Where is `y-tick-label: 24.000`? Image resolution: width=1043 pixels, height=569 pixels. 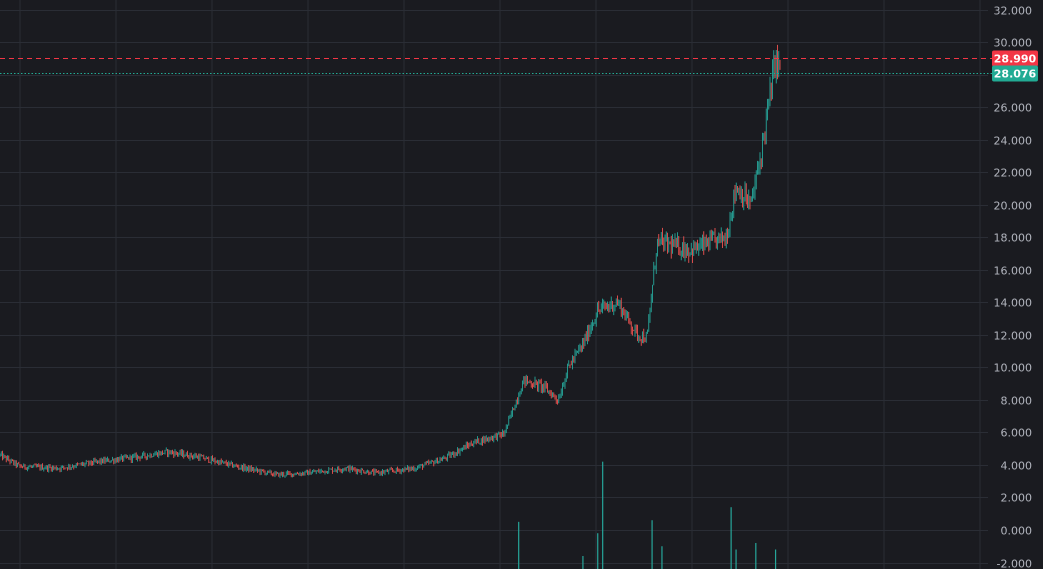 y-tick-label: 24.000 is located at coordinates (1013, 141).